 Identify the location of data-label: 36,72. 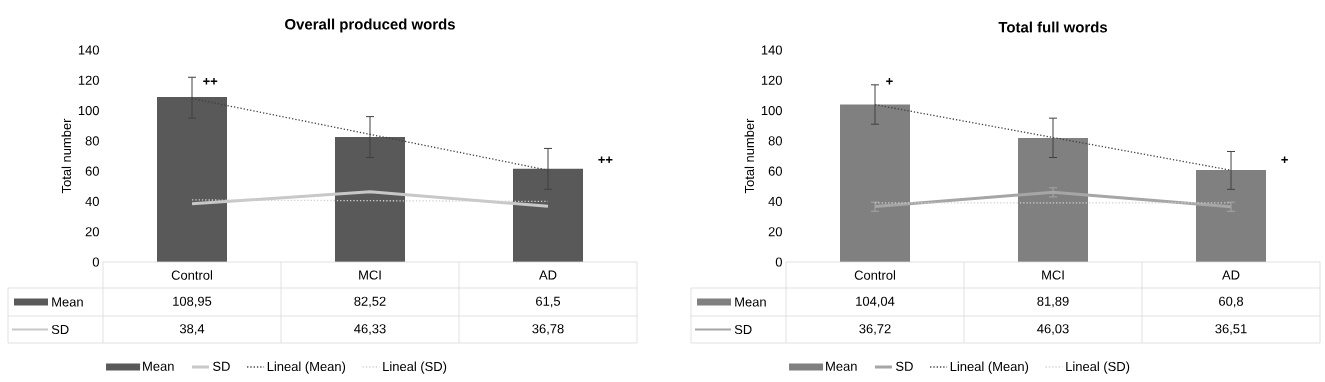
(875, 329).